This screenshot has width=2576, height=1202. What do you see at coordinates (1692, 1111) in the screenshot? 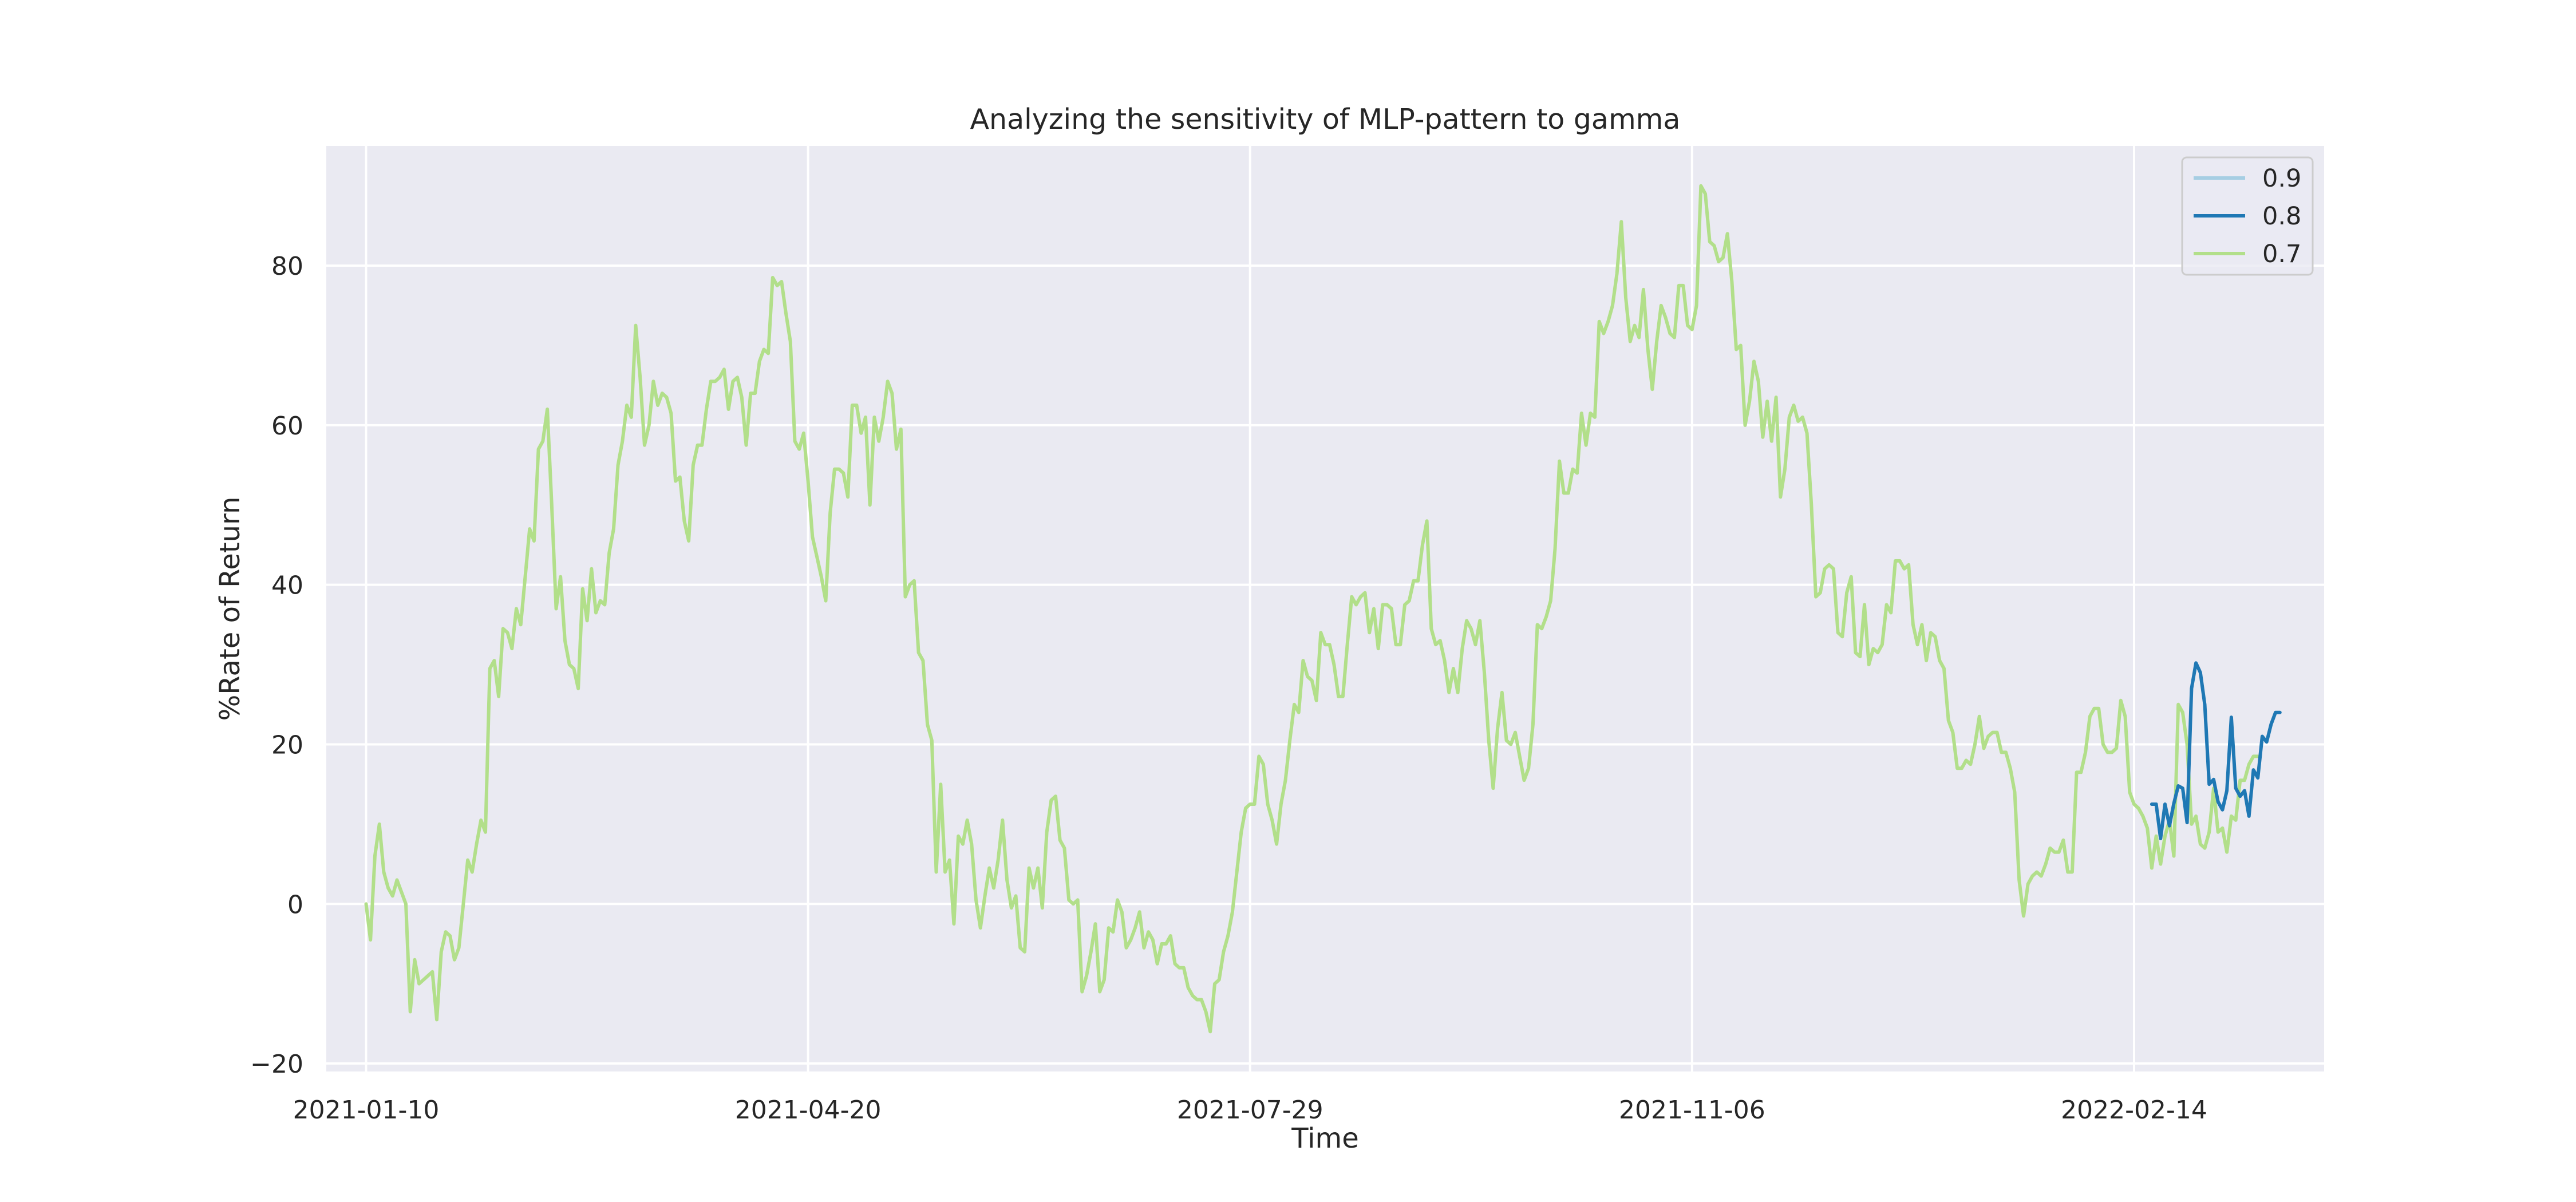
I see `x-tick-label: 2021-11-06` at bounding box center [1692, 1111].